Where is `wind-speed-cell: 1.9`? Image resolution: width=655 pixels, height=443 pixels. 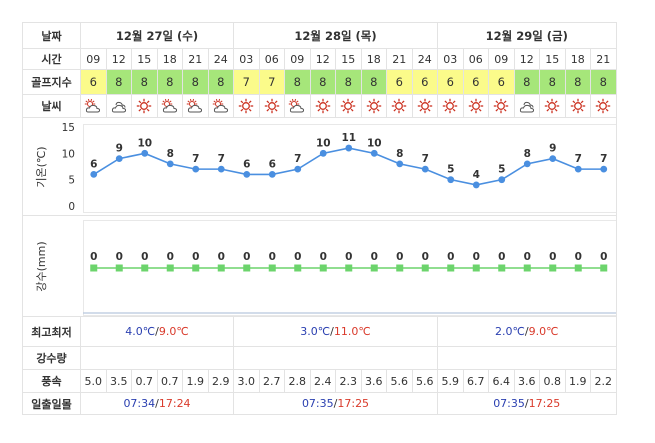 wind-speed-cell: 1.9 is located at coordinates (195, 381).